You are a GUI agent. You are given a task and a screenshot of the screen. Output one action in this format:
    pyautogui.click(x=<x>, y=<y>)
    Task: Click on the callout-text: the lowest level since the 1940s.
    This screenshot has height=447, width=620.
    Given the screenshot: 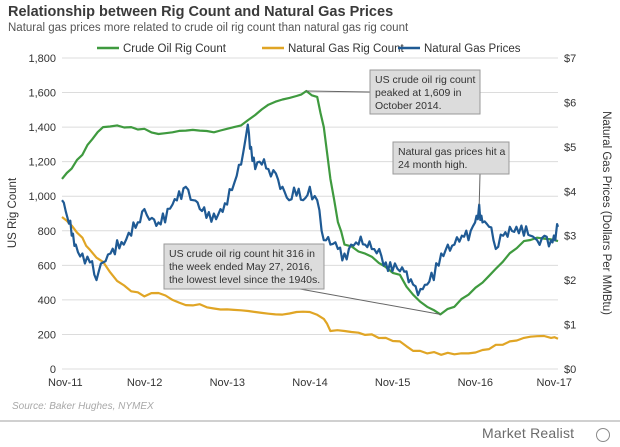 What is the action you would take?
    pyautogui.click(x=244, y=280)
    